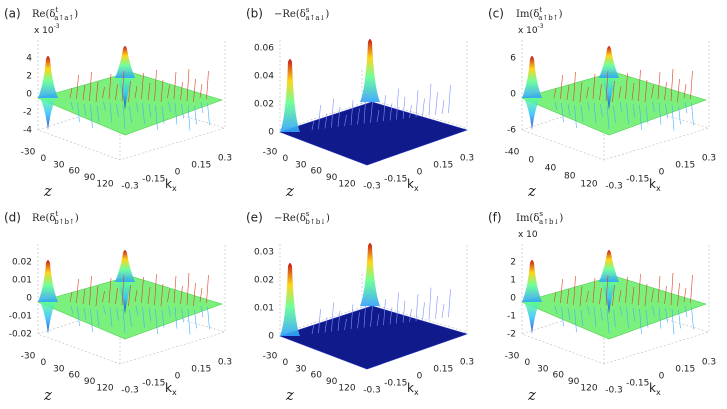 The width and height of the screenshot is (727, 409). Describe the element at coordinates (495, 218) in the screenshot. I see `panel-label: (f)` at that location.